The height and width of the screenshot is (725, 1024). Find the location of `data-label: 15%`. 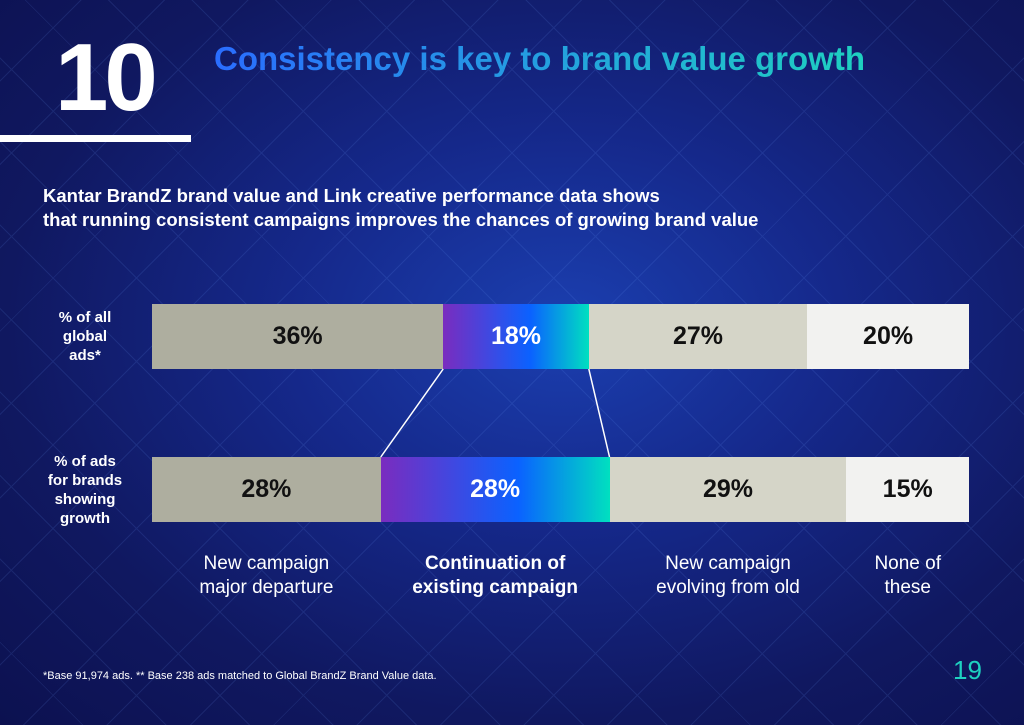

data-label: 15% is located at coordinates (907, 489).